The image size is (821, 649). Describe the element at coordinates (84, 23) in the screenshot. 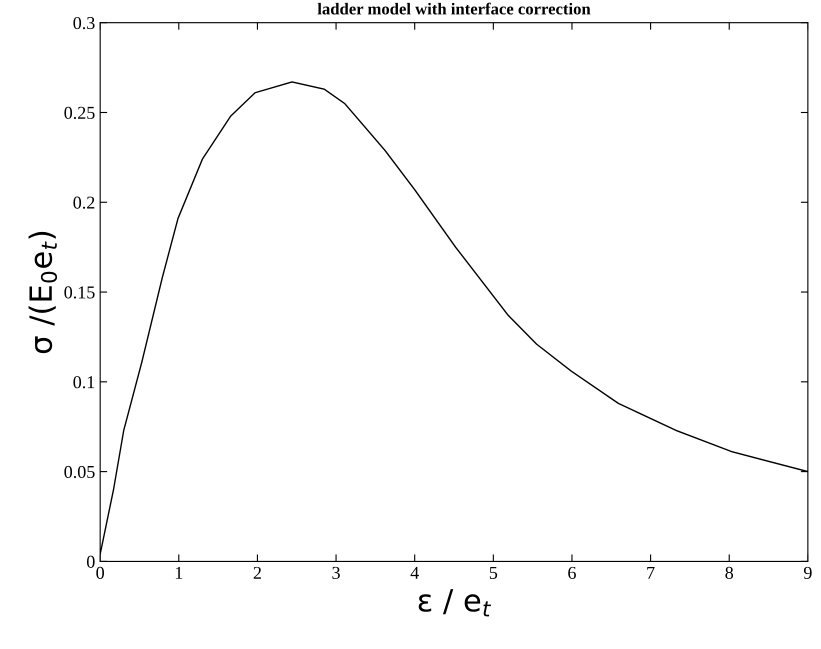

I see `y-tick-label: 0.3` at that location.